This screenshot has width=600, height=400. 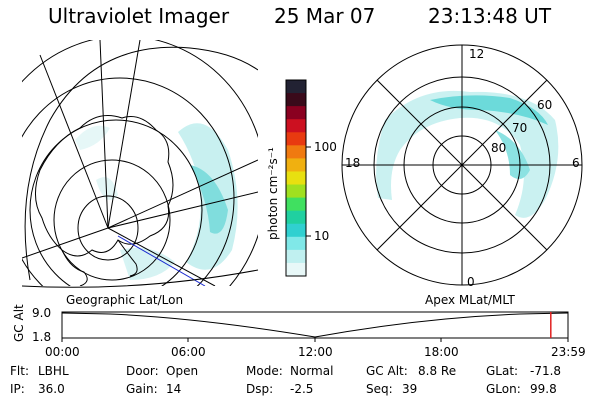 I want to click on timeline-tick-1200: 12:00, so click(x=315, y=352).